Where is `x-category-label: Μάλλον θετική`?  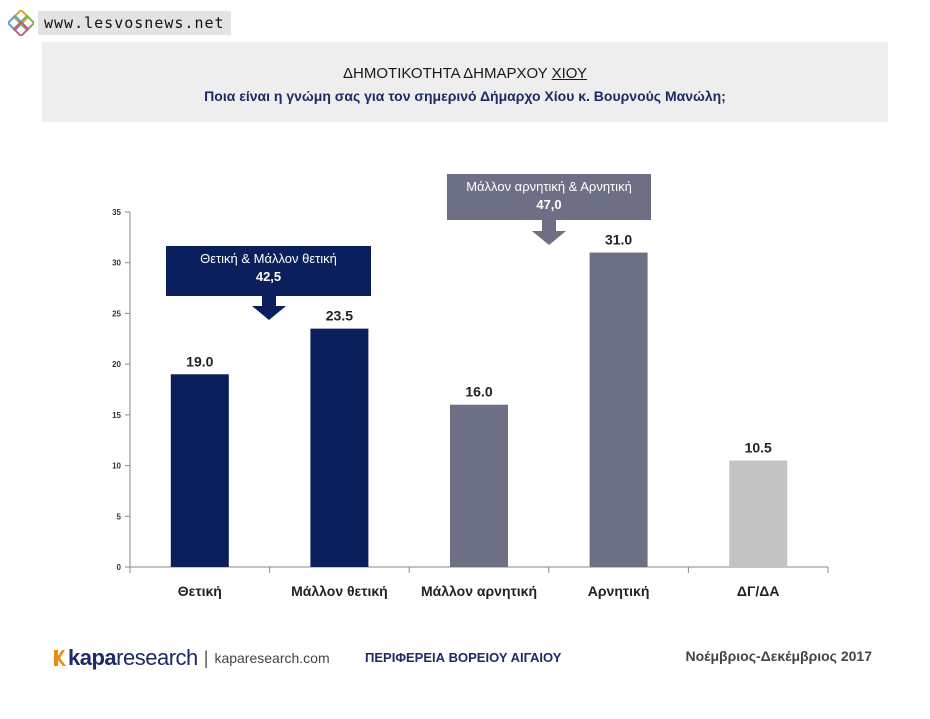 x-category-label: Μάλλον θετική is located at coordinates (339, 591).